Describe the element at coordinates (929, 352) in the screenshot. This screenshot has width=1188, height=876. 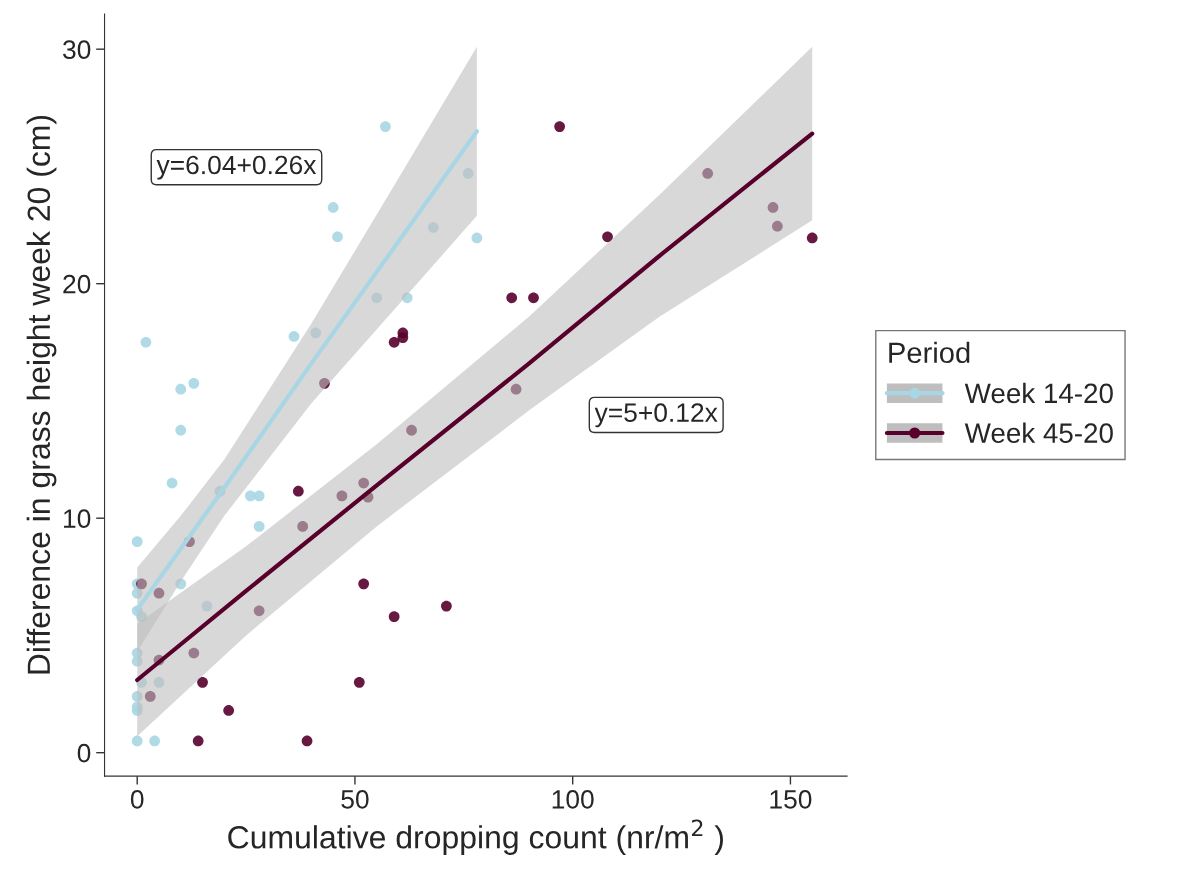
I see `legend-title: Period` at that location.